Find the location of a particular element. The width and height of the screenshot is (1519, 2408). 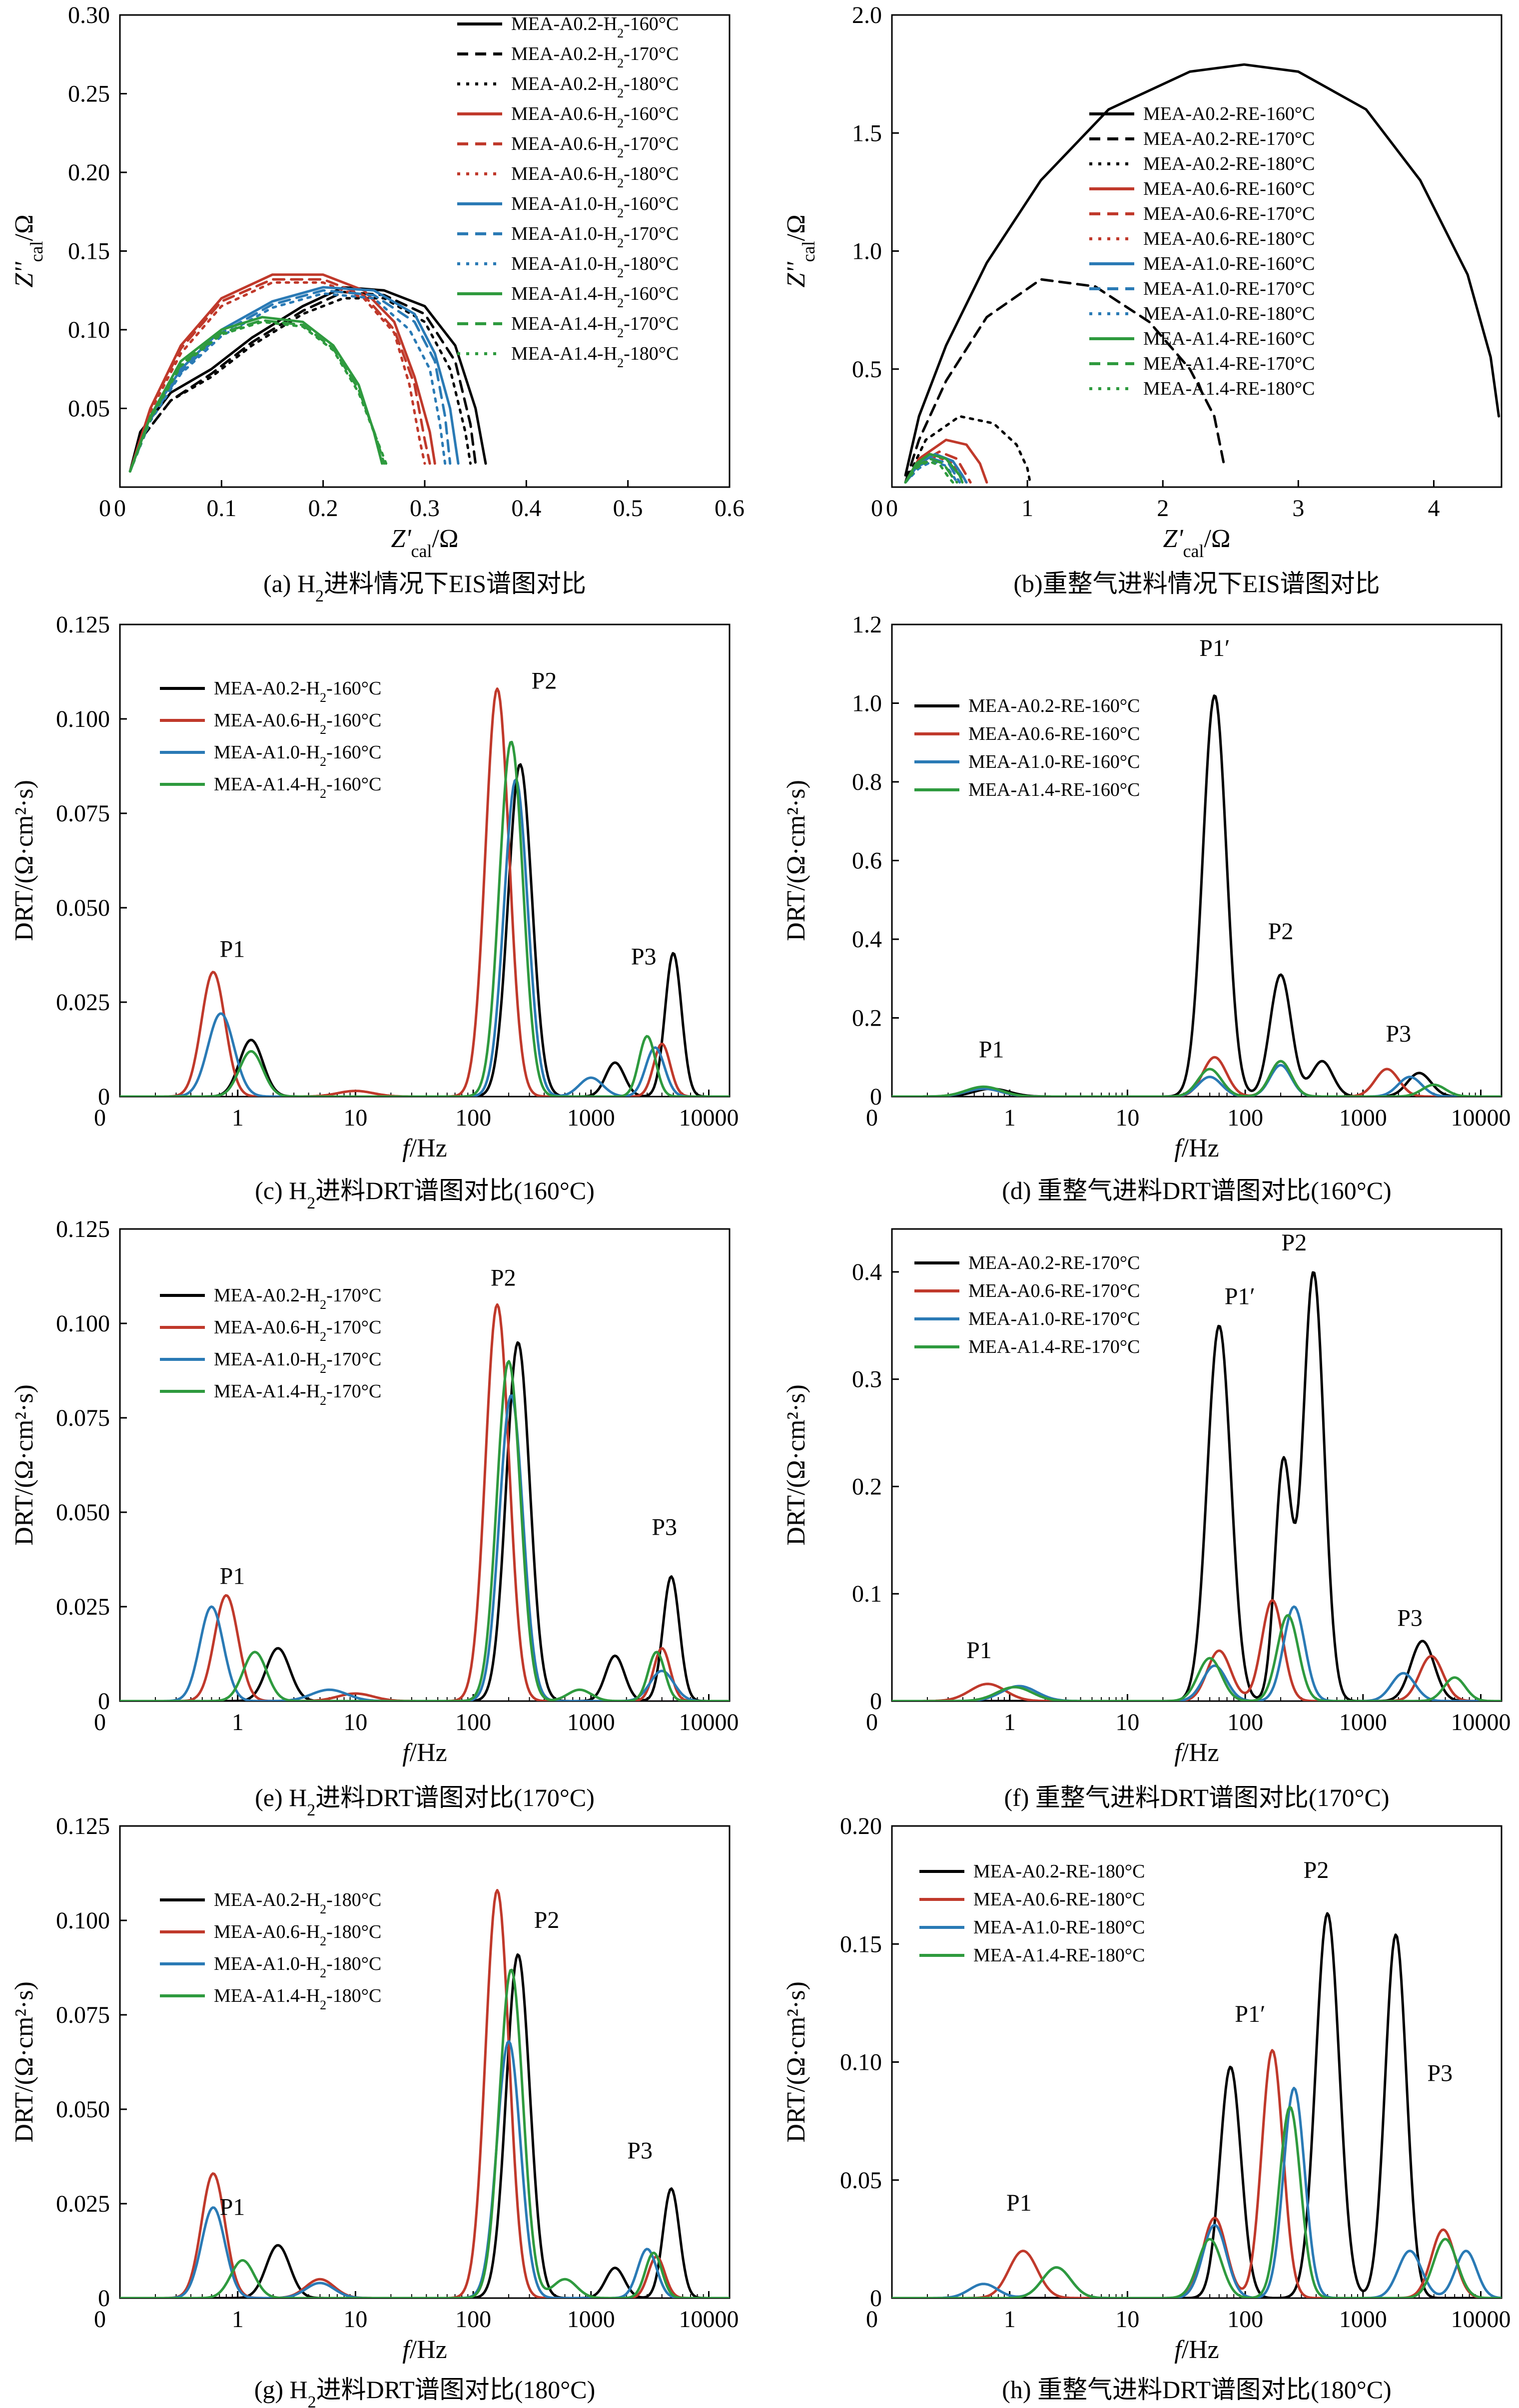

legend-label: MEA-A1.0-RE-180°C is located at coordinates (1059, 1928).